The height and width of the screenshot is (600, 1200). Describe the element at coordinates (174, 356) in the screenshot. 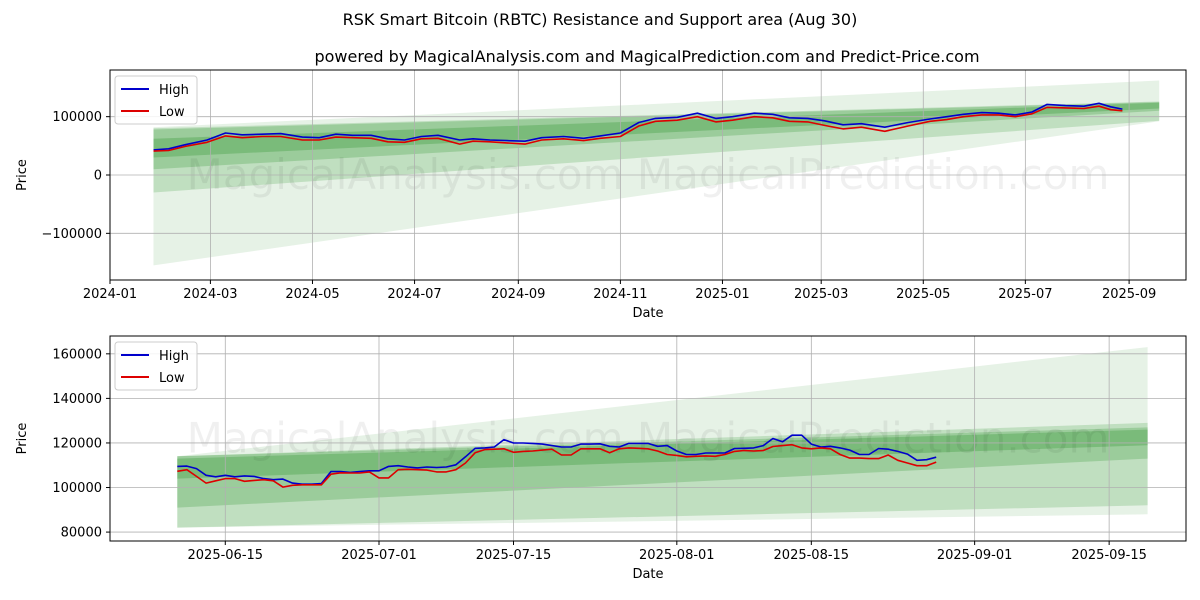

I see `bottom-legend-label-high: High` at that location.